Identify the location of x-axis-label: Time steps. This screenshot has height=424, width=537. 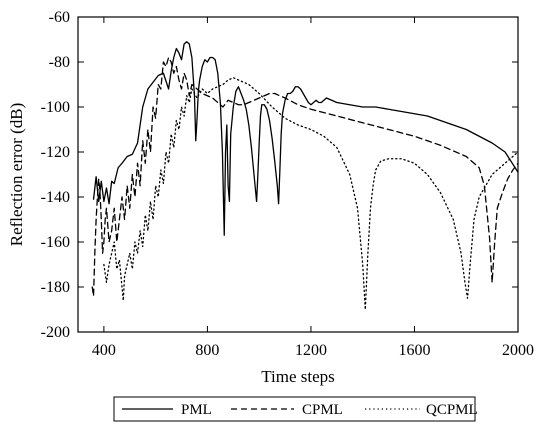
(298, 376).